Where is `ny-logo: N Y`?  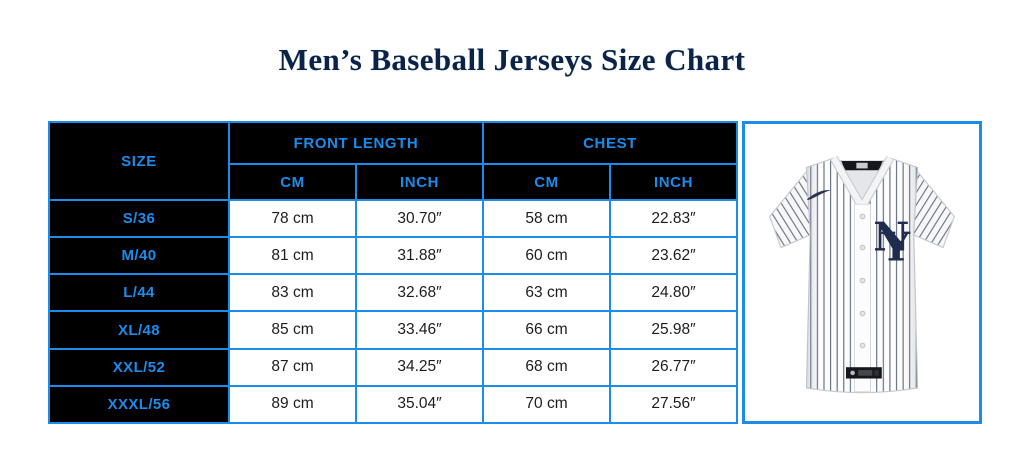
ny-logo: N Y is located at coordinates (891, 242).